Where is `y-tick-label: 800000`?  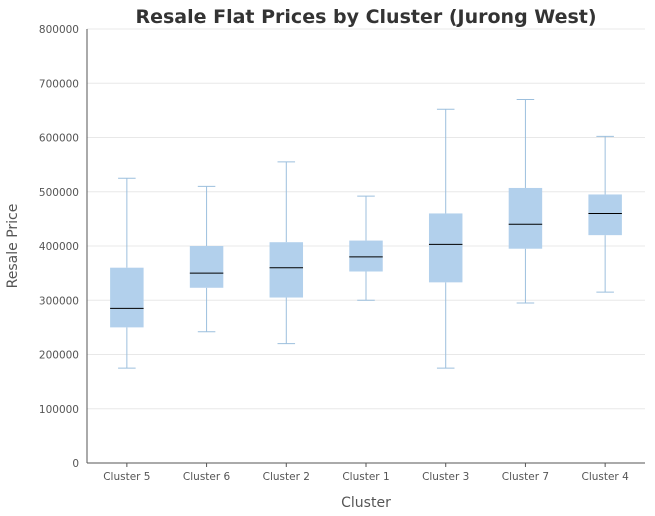 y-tick-label: 800000 is located at coordinates (59, 30).